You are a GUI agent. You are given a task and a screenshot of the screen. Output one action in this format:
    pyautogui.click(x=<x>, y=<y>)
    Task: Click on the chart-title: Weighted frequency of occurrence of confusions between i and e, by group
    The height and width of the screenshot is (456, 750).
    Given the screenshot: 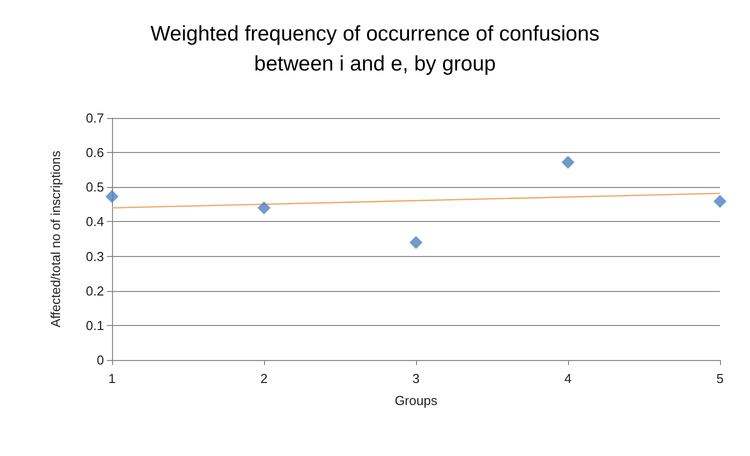 What is the action you would take?
    pyautogui.click(x=375, y=49)
    